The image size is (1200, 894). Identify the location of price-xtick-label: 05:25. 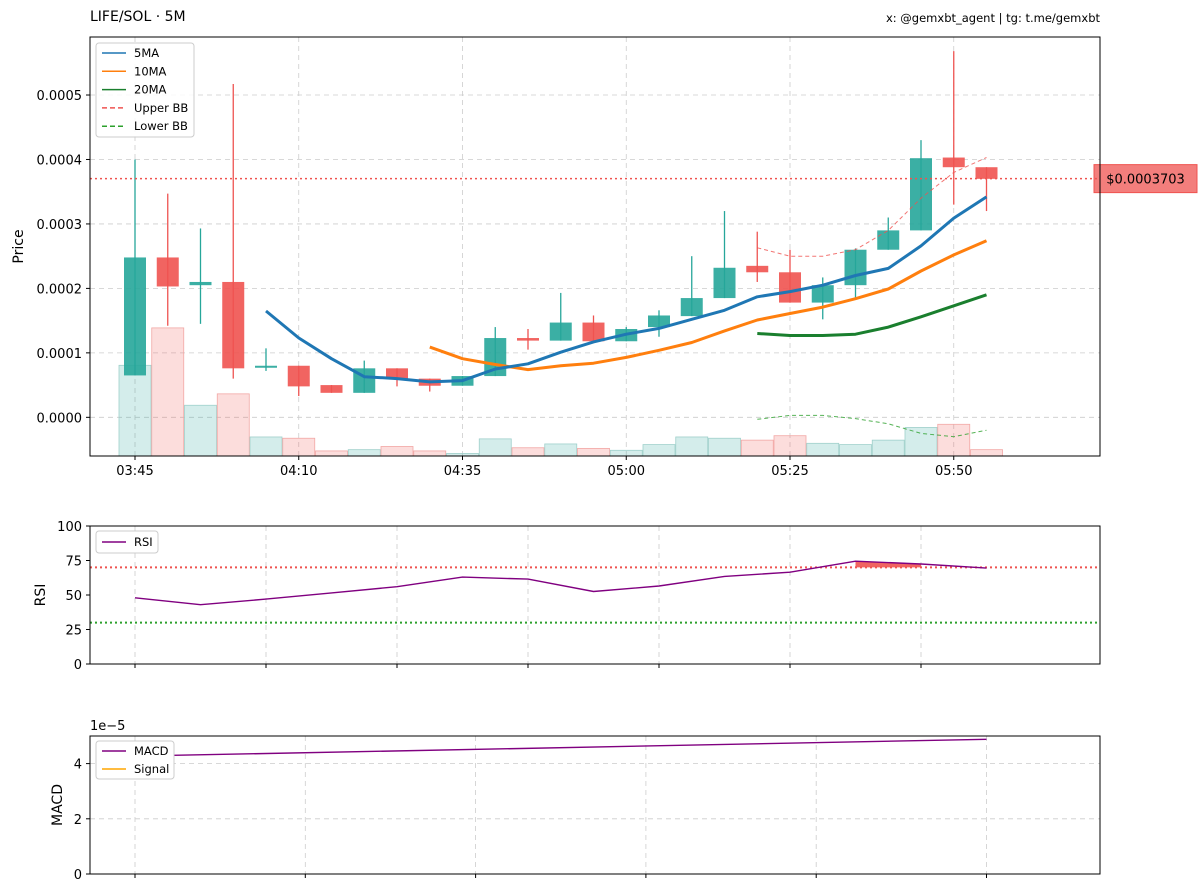
(789, 471).